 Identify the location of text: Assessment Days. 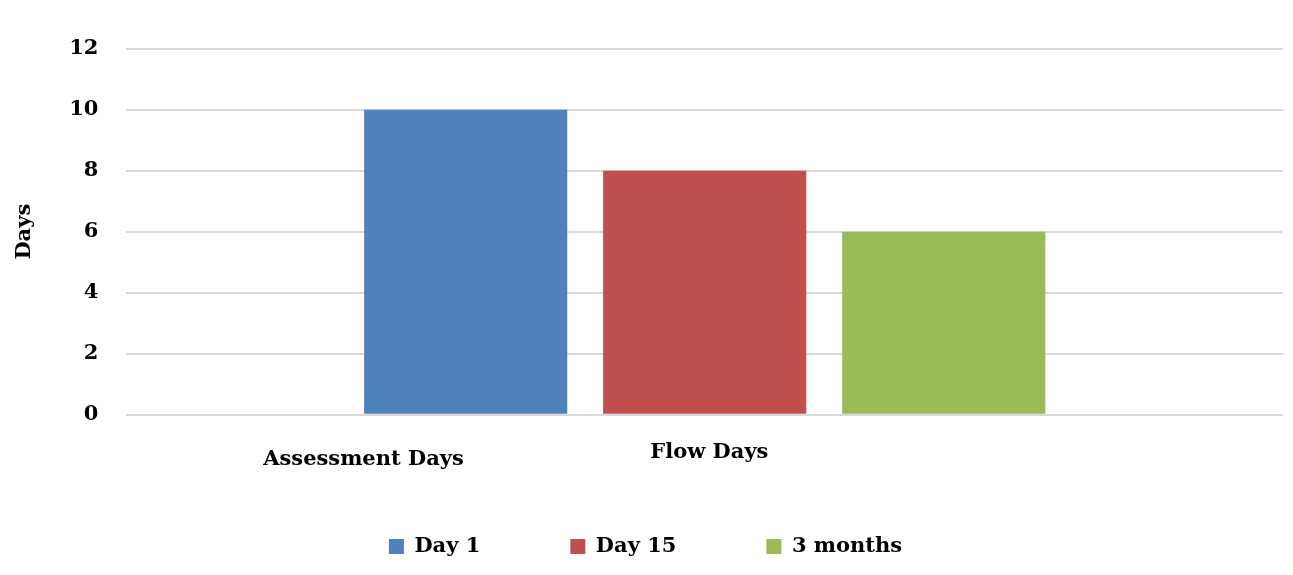
(363, 458).